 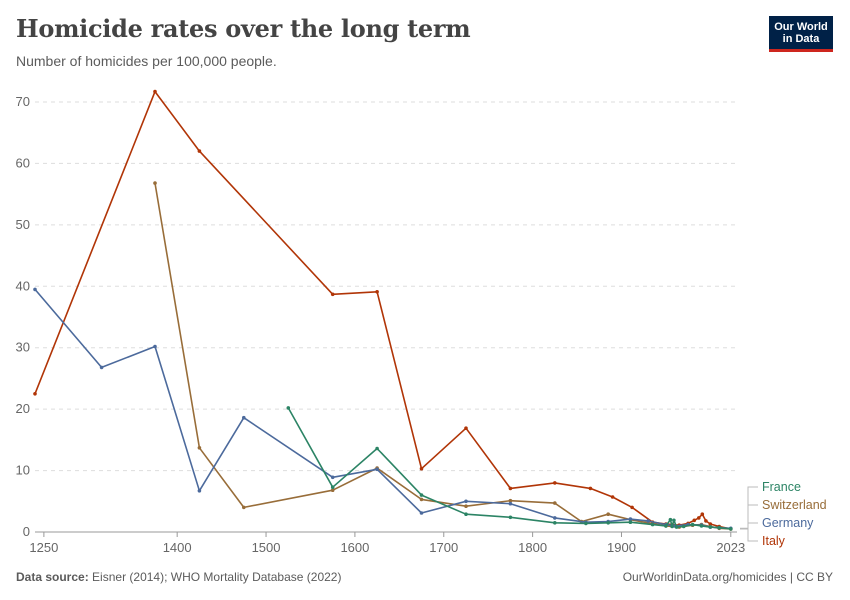 What do you see at coordinates (509, 468) in the screenshot?
I see `series-line-france` at bounding box center [509, 468].